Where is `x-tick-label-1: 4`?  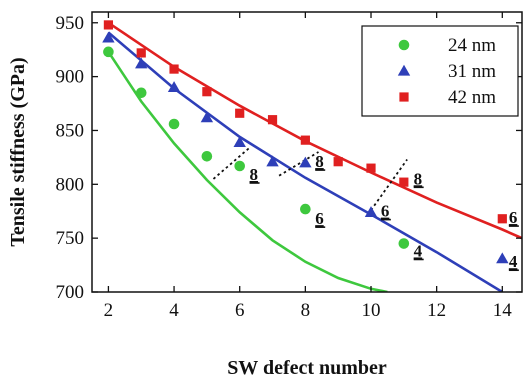 x-tick-label-1: 4 is located at coordinates (174, 310).